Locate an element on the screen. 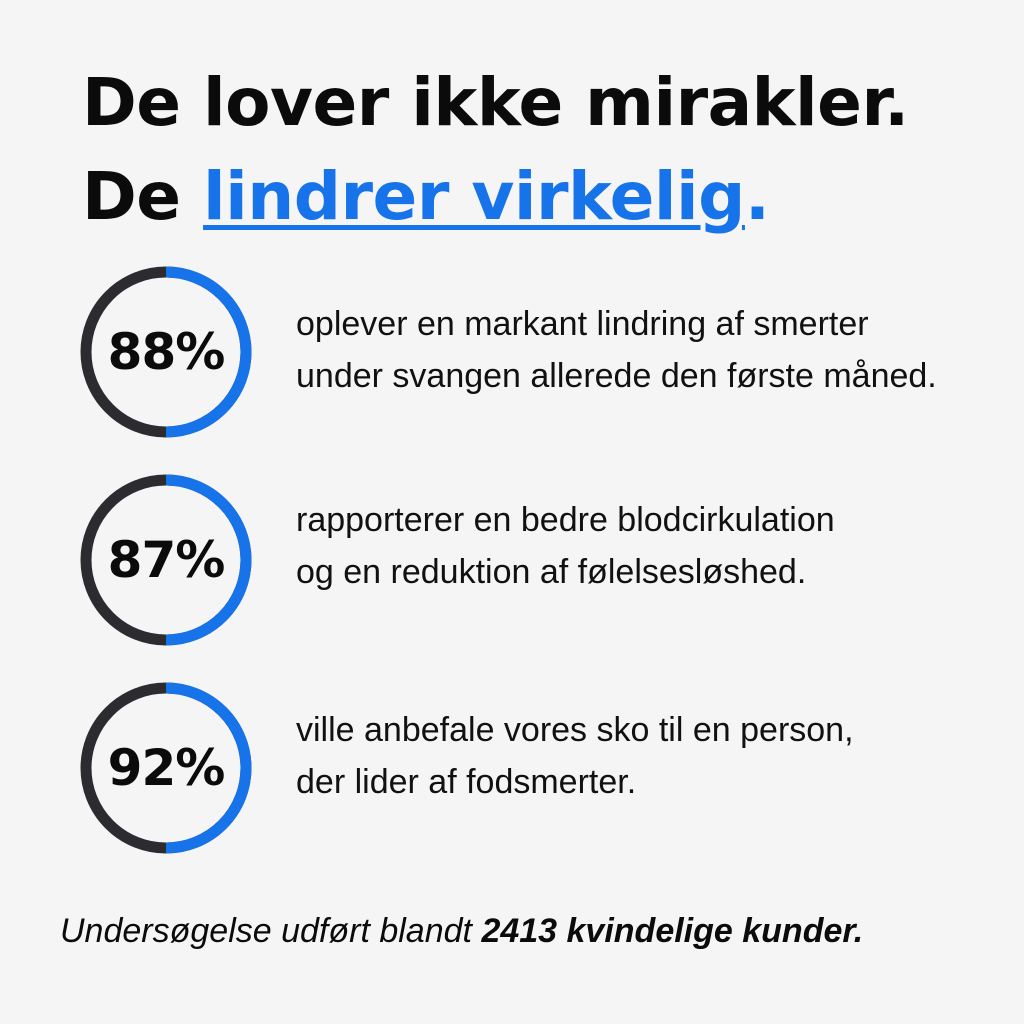 This screenshot has height=1024, width=1024. stat-description-2-line-1: rapporterer en bedre blodcirkulation is located at coordinates (565, 520).